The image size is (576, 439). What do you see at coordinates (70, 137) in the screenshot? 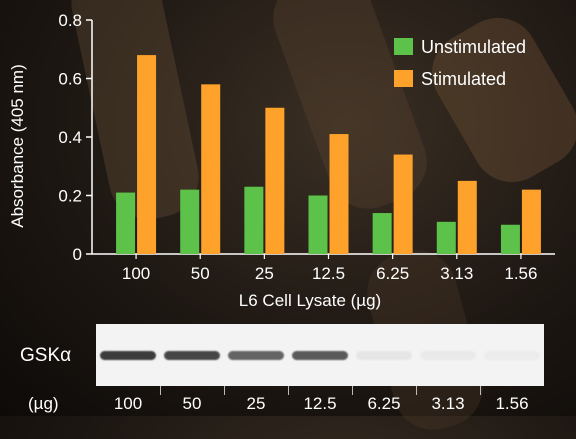
I see `y-tick-label: 0.4` at bounding box center [70, 137].